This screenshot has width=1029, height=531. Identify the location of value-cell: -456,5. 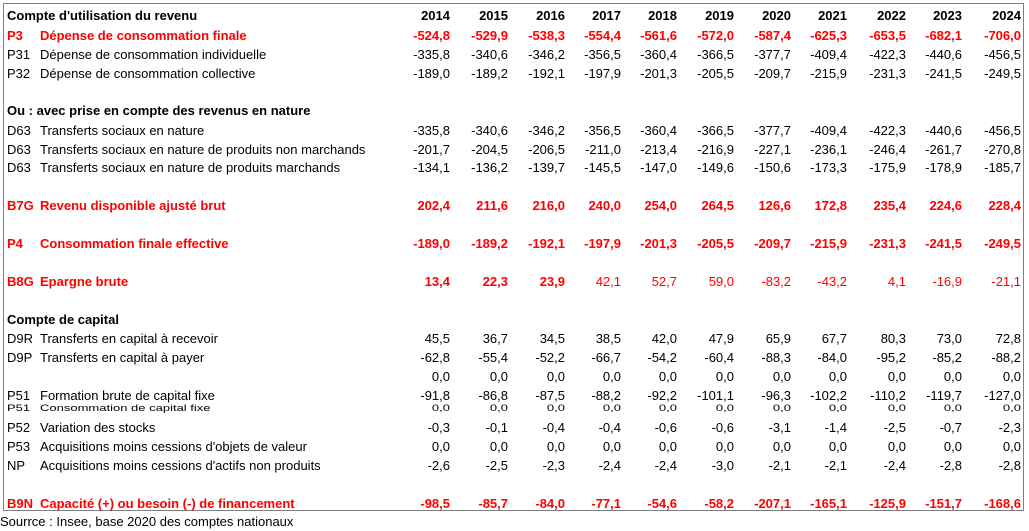
(1002, 54).